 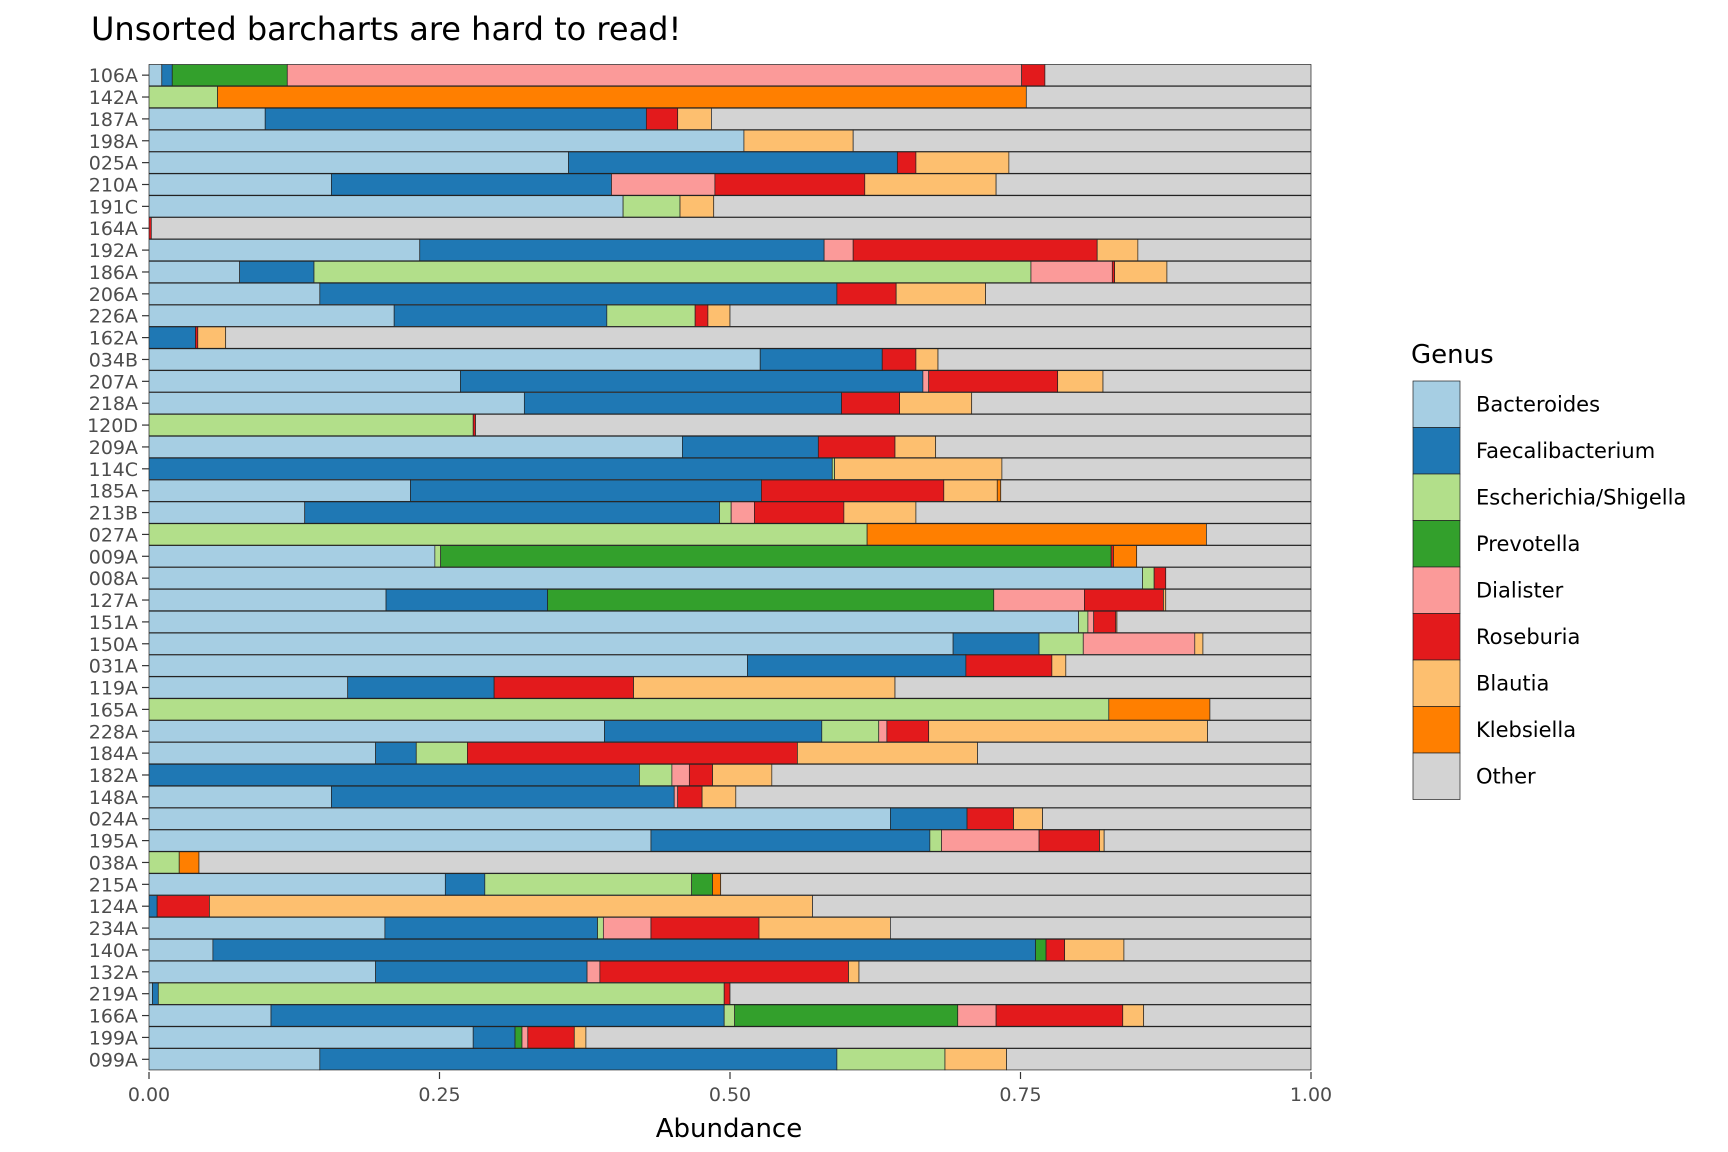 I want to click on y-tick-label: 164A, so click(x=113, y=229).